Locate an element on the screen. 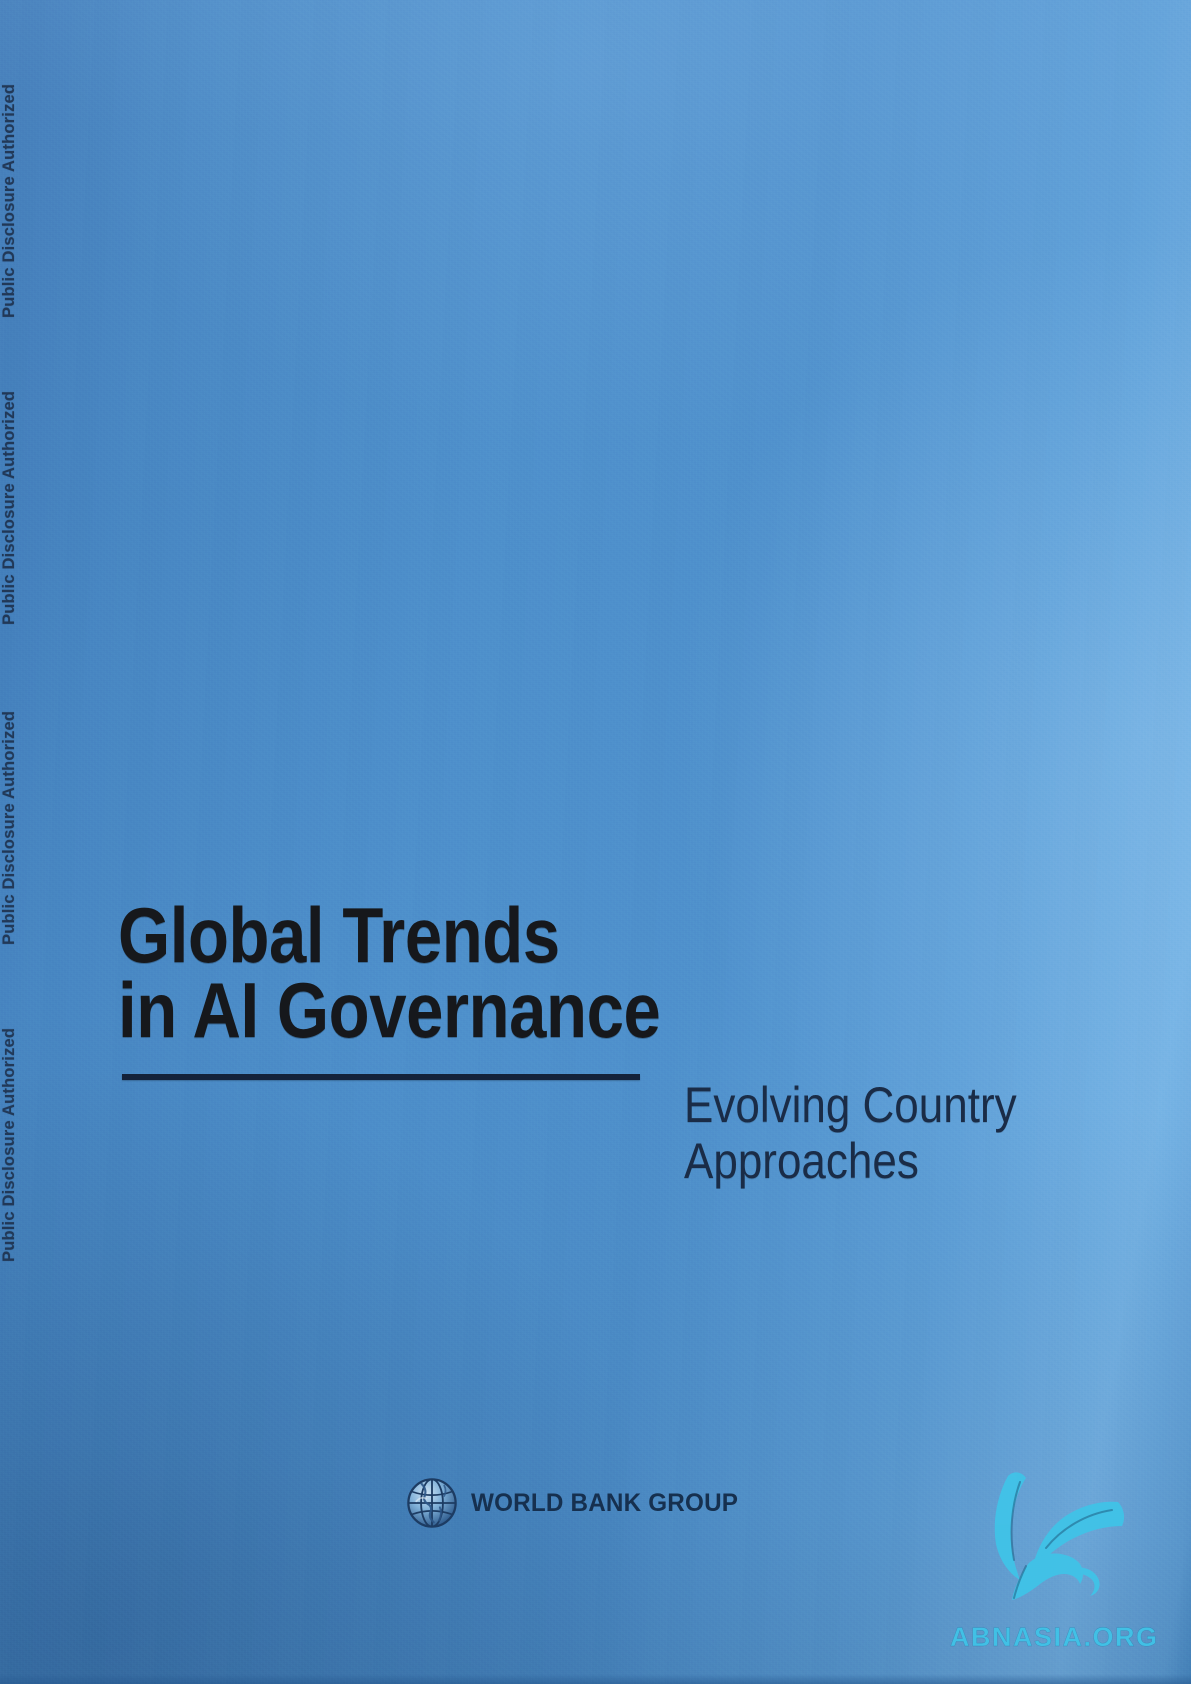 This screenshot has height=1684, width=1191. cover-title: Global Trends in AI Governance is located at coordinates (398, 985).